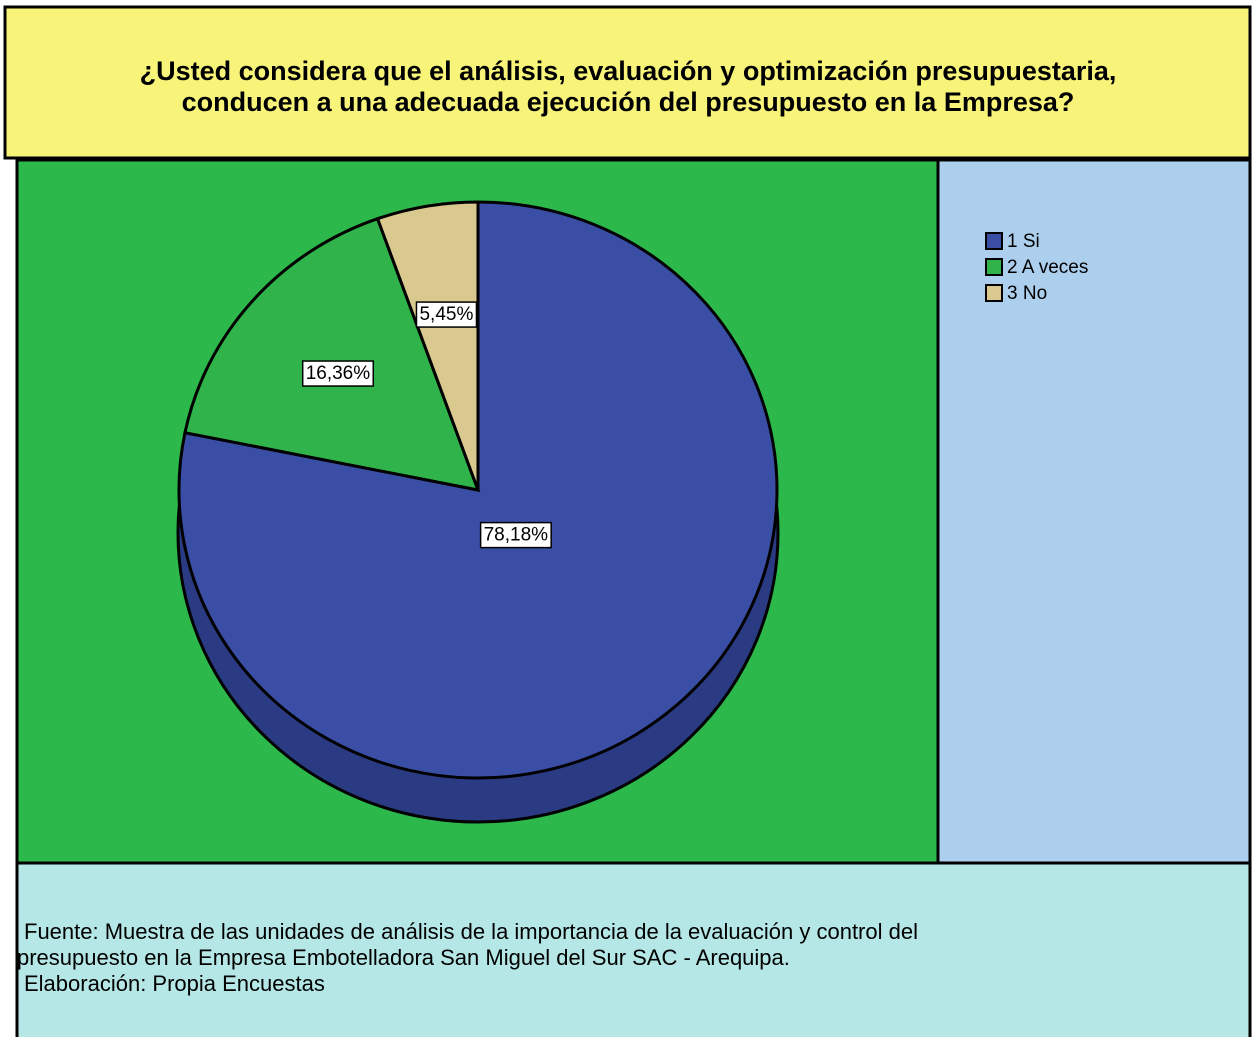 The width and height of the screenshot is (1254, 1037). I want to click on data-label: 16,36%, so click(338, 373).